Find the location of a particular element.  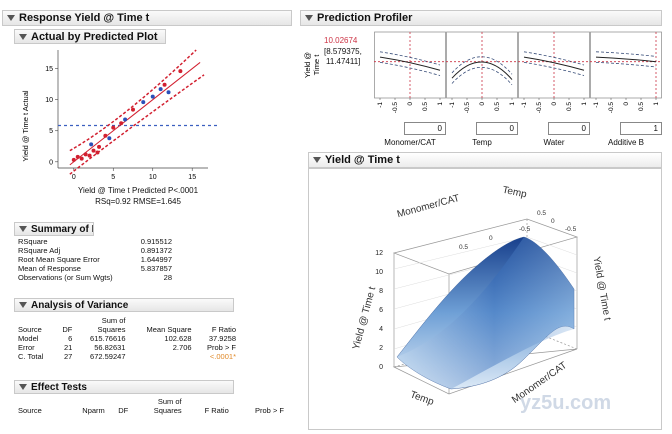

summary-label: RSquare is located at coordinates (33, 241).